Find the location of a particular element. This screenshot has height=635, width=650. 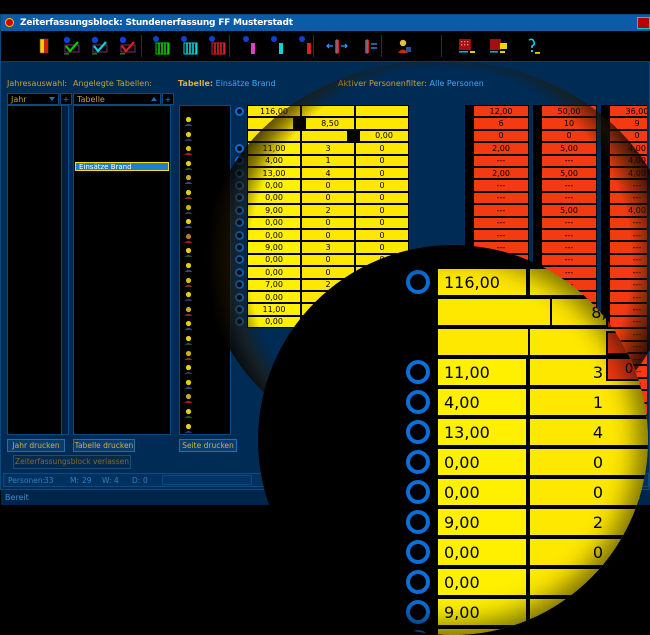

new-check-green-icon is located at coordinates (72, 46).